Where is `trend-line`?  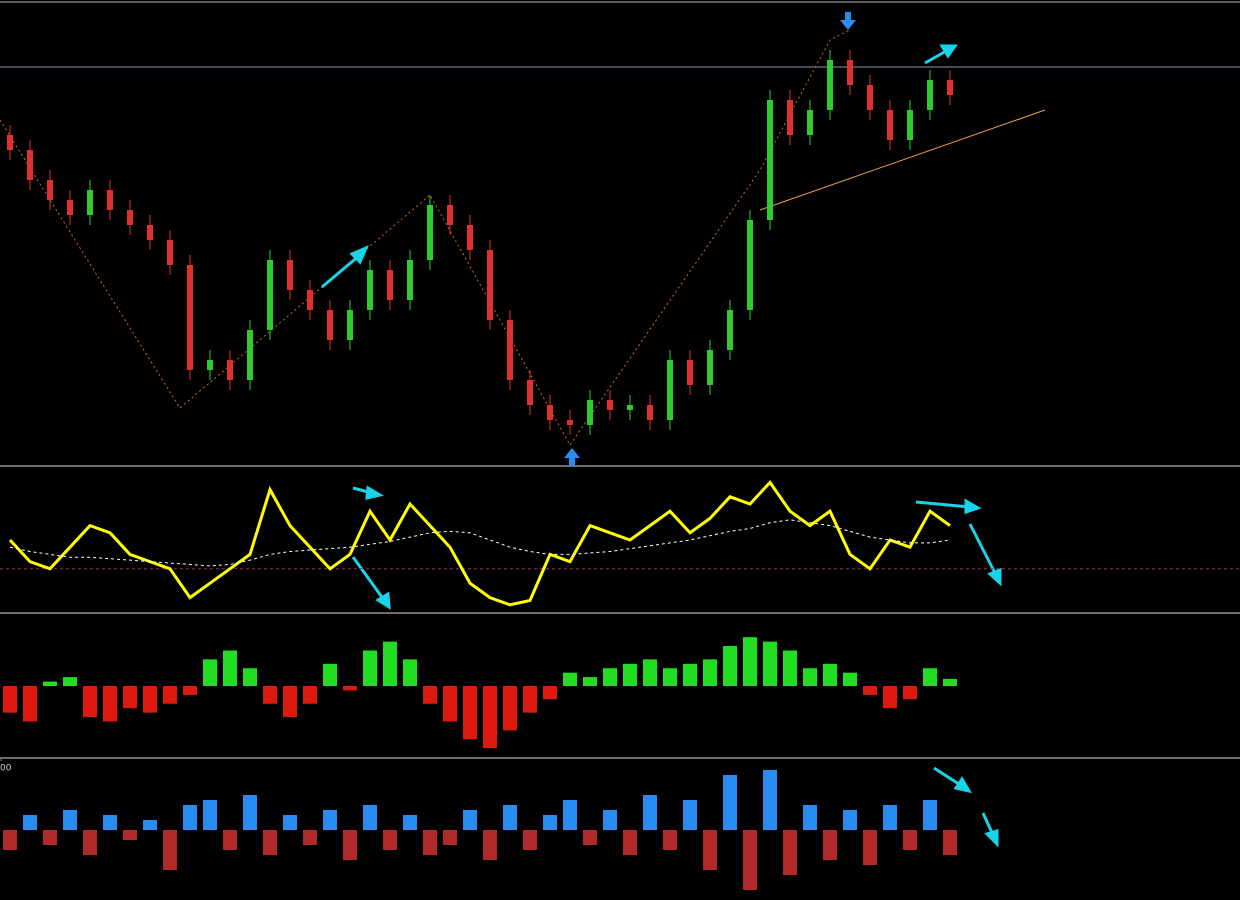
trend-line is located at coordinates (902, 160).